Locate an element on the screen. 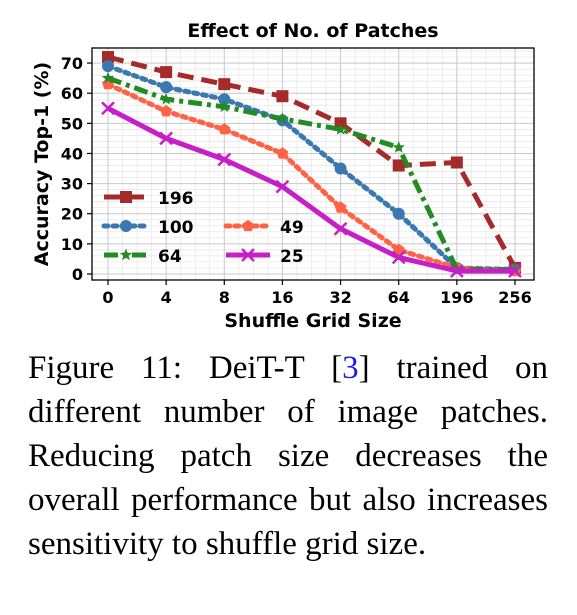 Image resolution: width=577 pixels, height=615 pixels. legend-entry-64: 64 is located at coordinates (143, 257).